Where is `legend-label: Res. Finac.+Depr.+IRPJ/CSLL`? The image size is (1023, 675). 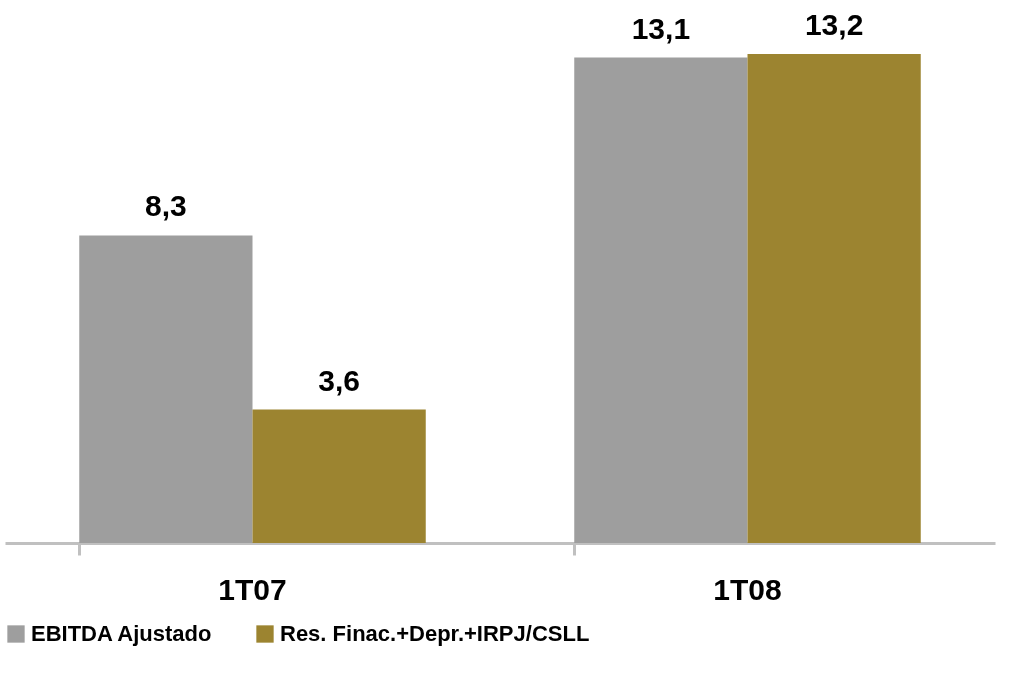
legend-label: Res. Finac.+Depr.+IRPJ/CSLL is located at coordinates (435, 633).